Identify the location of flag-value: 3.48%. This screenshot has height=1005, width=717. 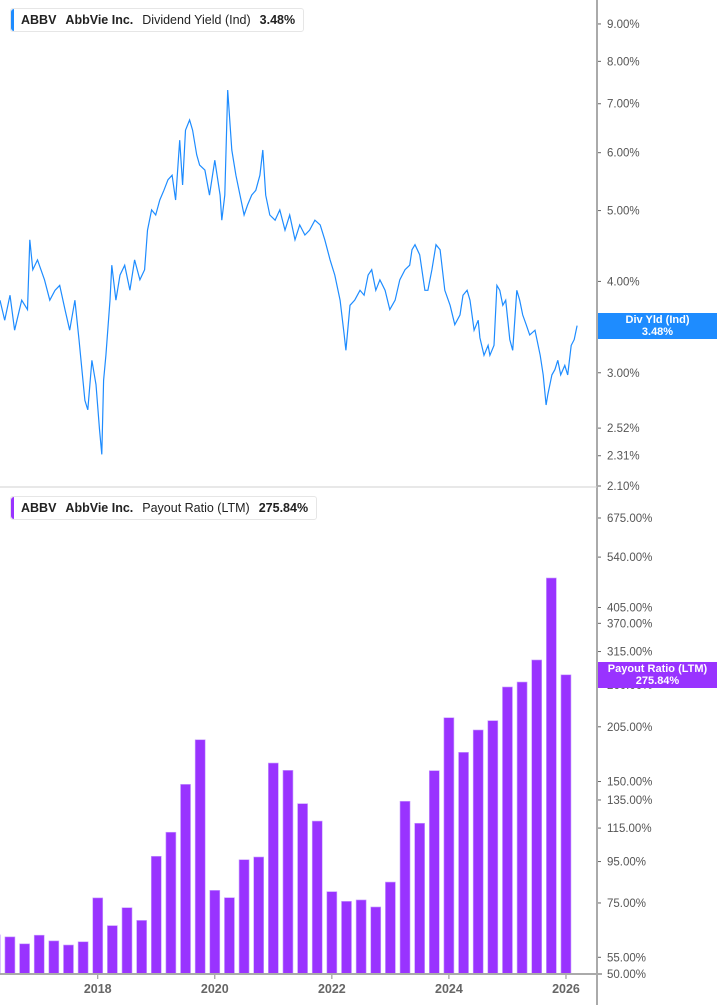
(657, 332).